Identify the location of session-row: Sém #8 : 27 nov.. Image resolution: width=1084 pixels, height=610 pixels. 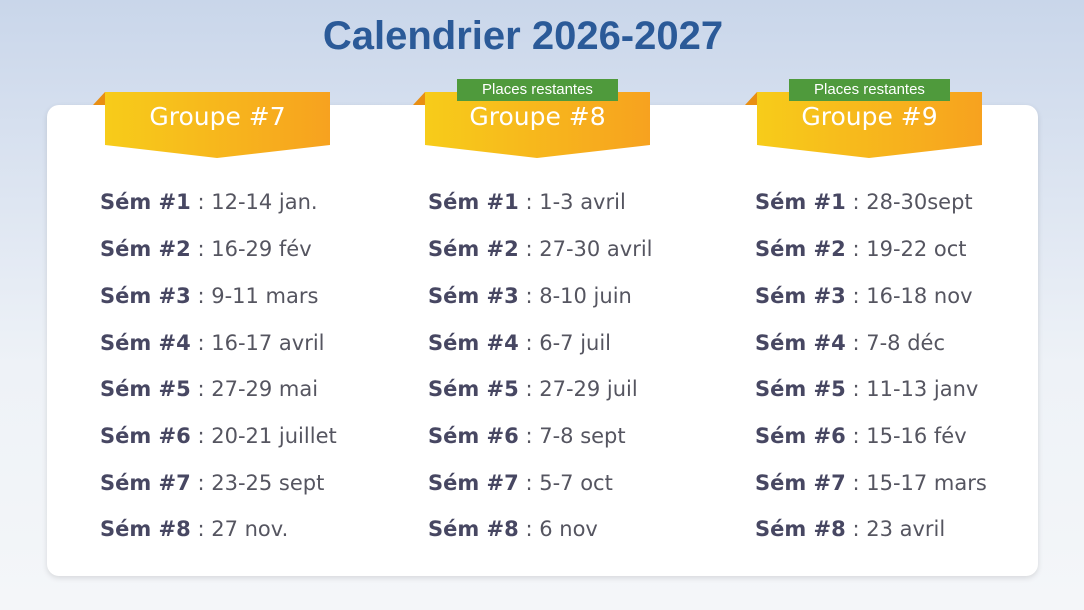
(194, 529).